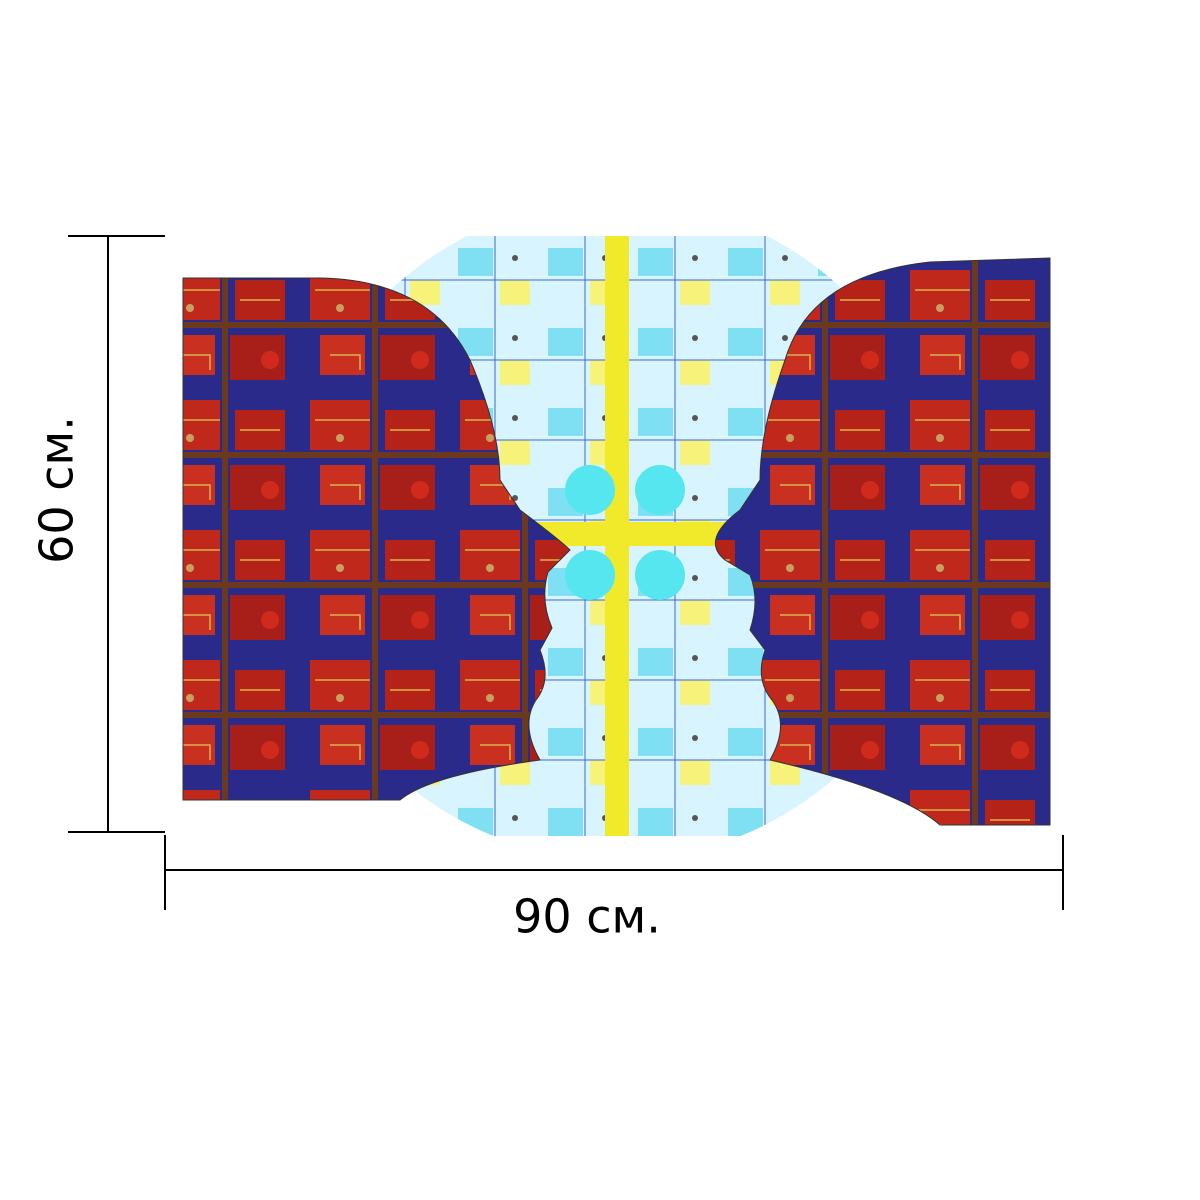  I want to click on height-label: 60 см., so click(57, 490).